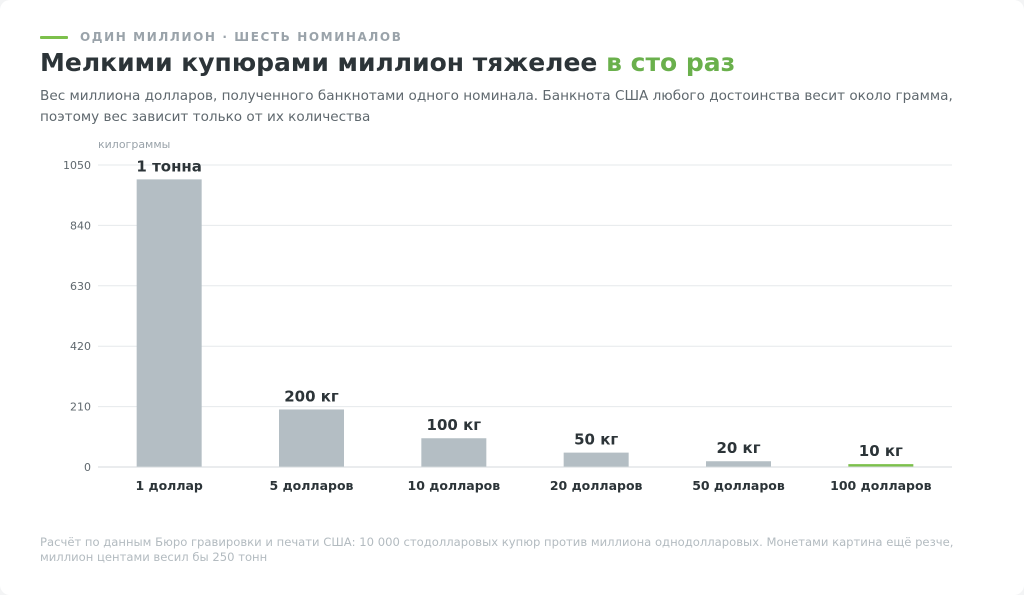 Image resolution: width=1024 pixels, height=595 pixels. What do you see at coordinates (87, 467) in the screenshot?
I see `y-tick-label: 0` at bounding box center [87, 467].